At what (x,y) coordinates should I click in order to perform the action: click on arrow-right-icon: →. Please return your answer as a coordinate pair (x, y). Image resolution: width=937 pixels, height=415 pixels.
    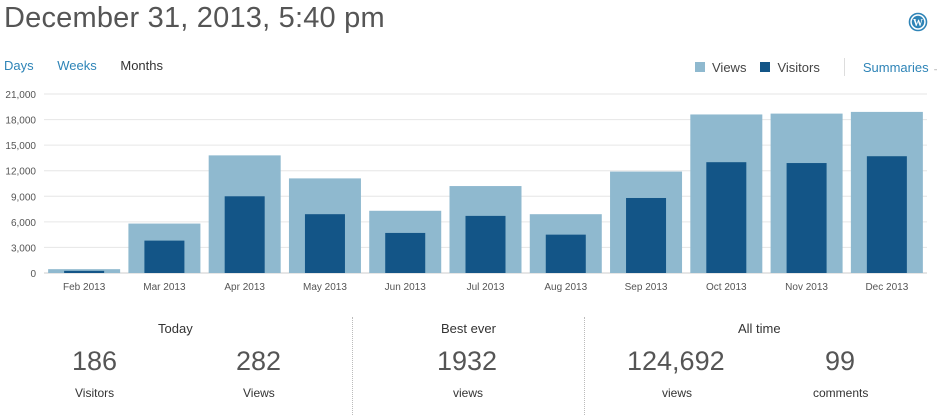
    Looking at the image, I should click on (934, 67).